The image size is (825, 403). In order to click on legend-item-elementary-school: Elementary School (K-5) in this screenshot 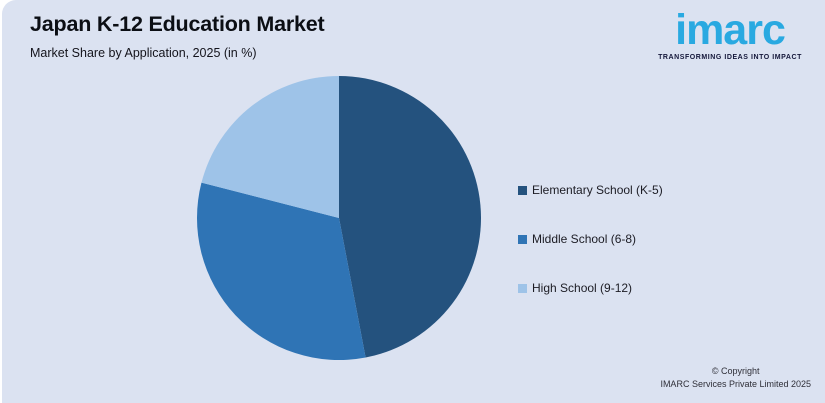, I will do `click(590, 190)`.